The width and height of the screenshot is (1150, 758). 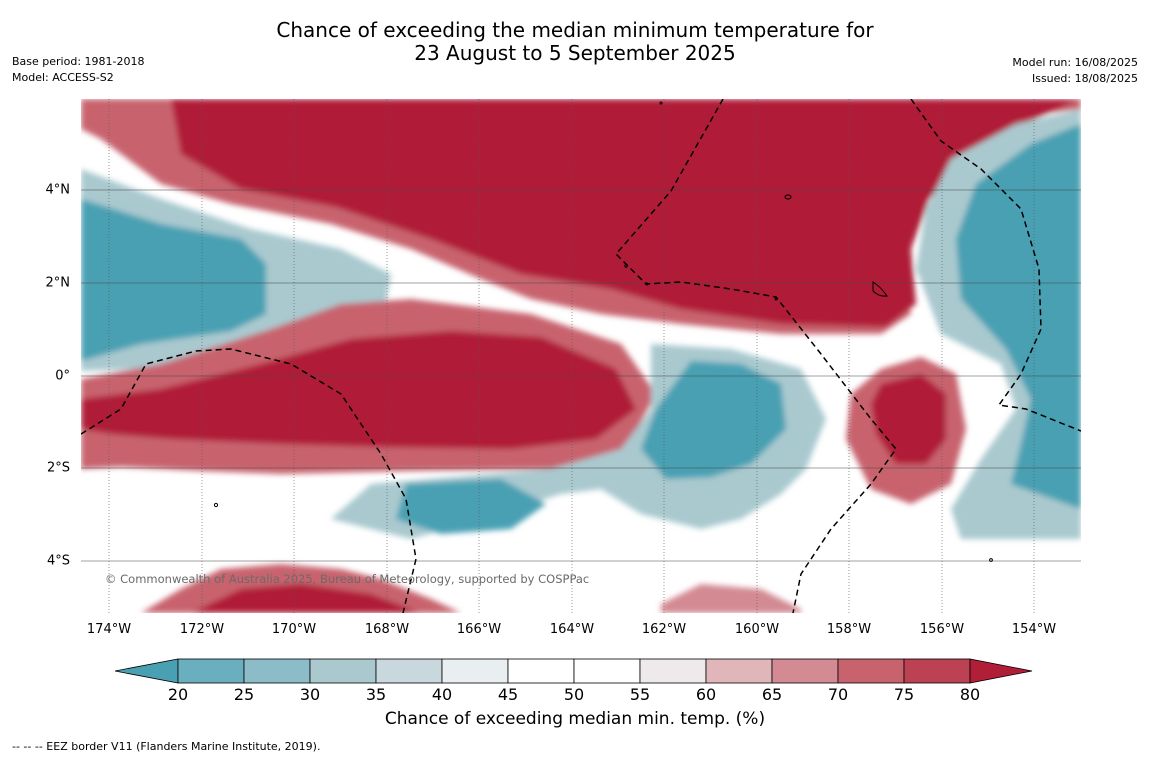 What do you see at coordinates (78, 70) in the screenshot?
I see `meta-left: Base period: 1981-2018 Model: ACCESS-S2` at bounding box center [78, 70].